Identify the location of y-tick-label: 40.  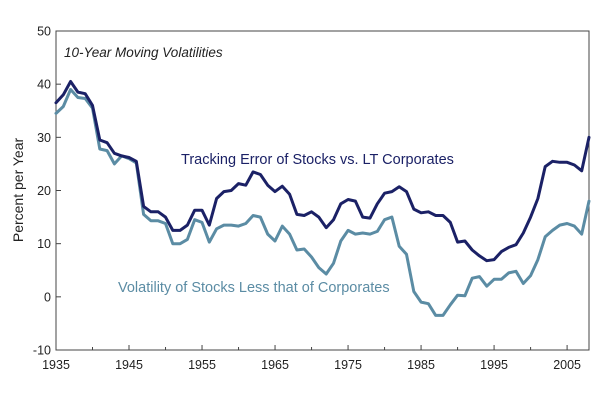
(44, 85).